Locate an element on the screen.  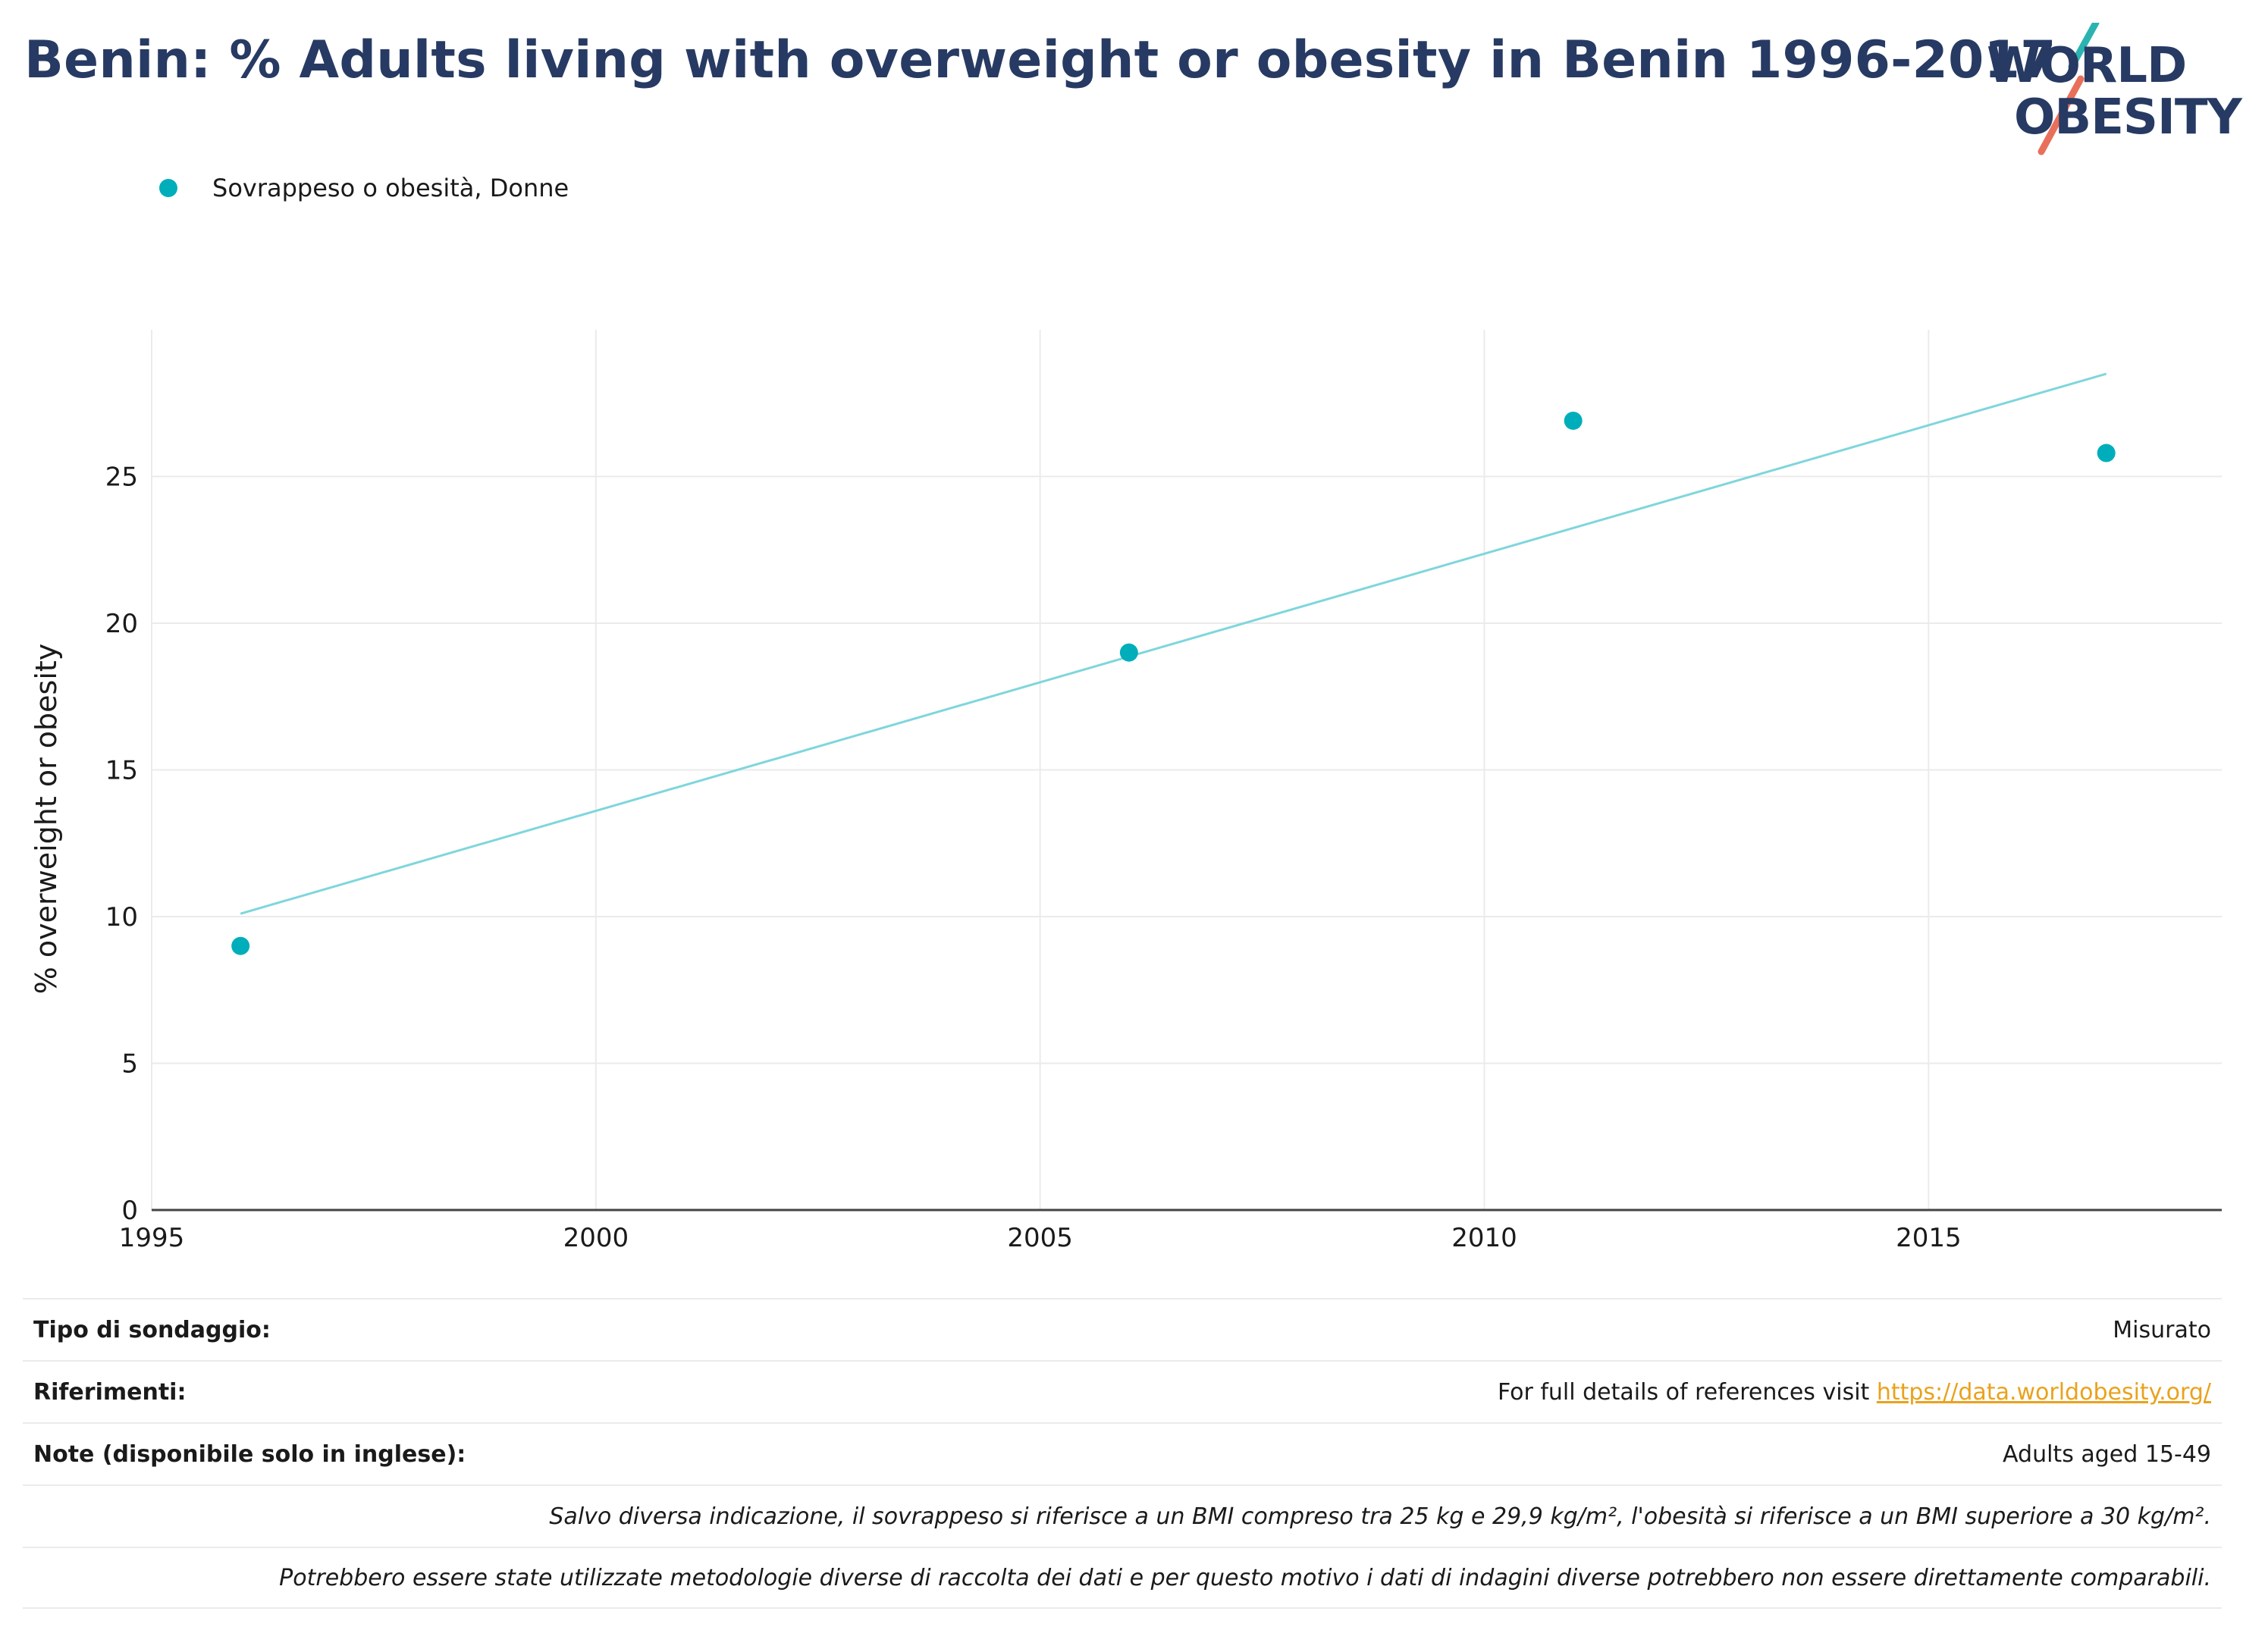
survey-type-value: Misurato is located at coordinates (2162, 1329).